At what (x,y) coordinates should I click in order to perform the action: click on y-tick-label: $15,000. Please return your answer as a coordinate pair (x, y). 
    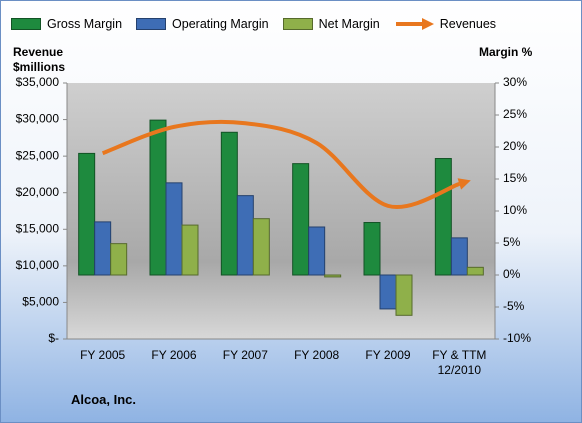
    Looking at the image, I should click on (38, 228).